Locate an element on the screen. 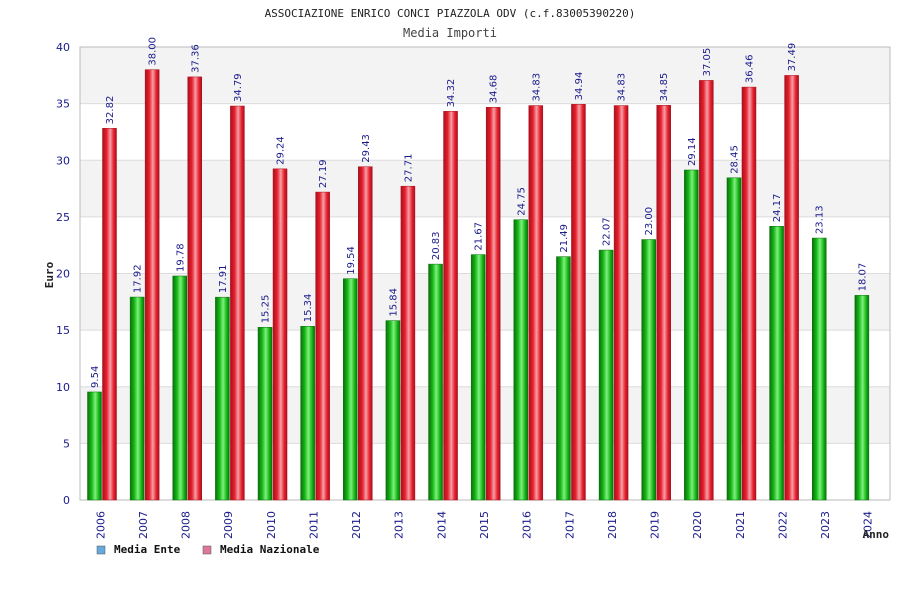 Image resolution: width=900 pixels, height=600 pixels. data-label-media-nazionale: 38.00 is located at coordinates (153, 51).